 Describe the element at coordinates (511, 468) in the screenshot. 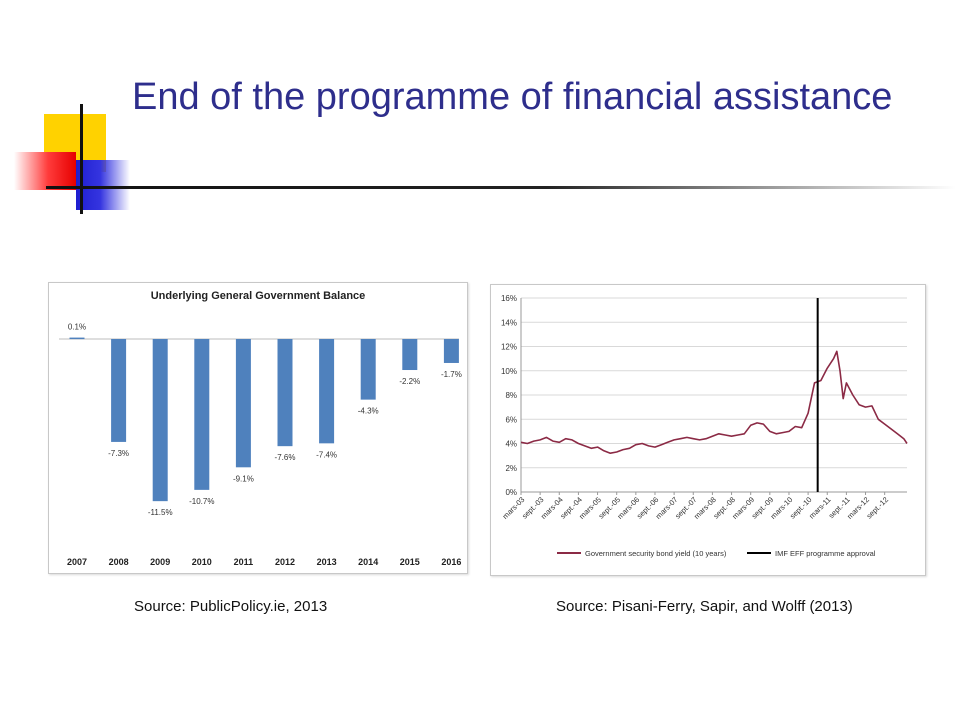

I see `y-tick-2: 2%` at that location.